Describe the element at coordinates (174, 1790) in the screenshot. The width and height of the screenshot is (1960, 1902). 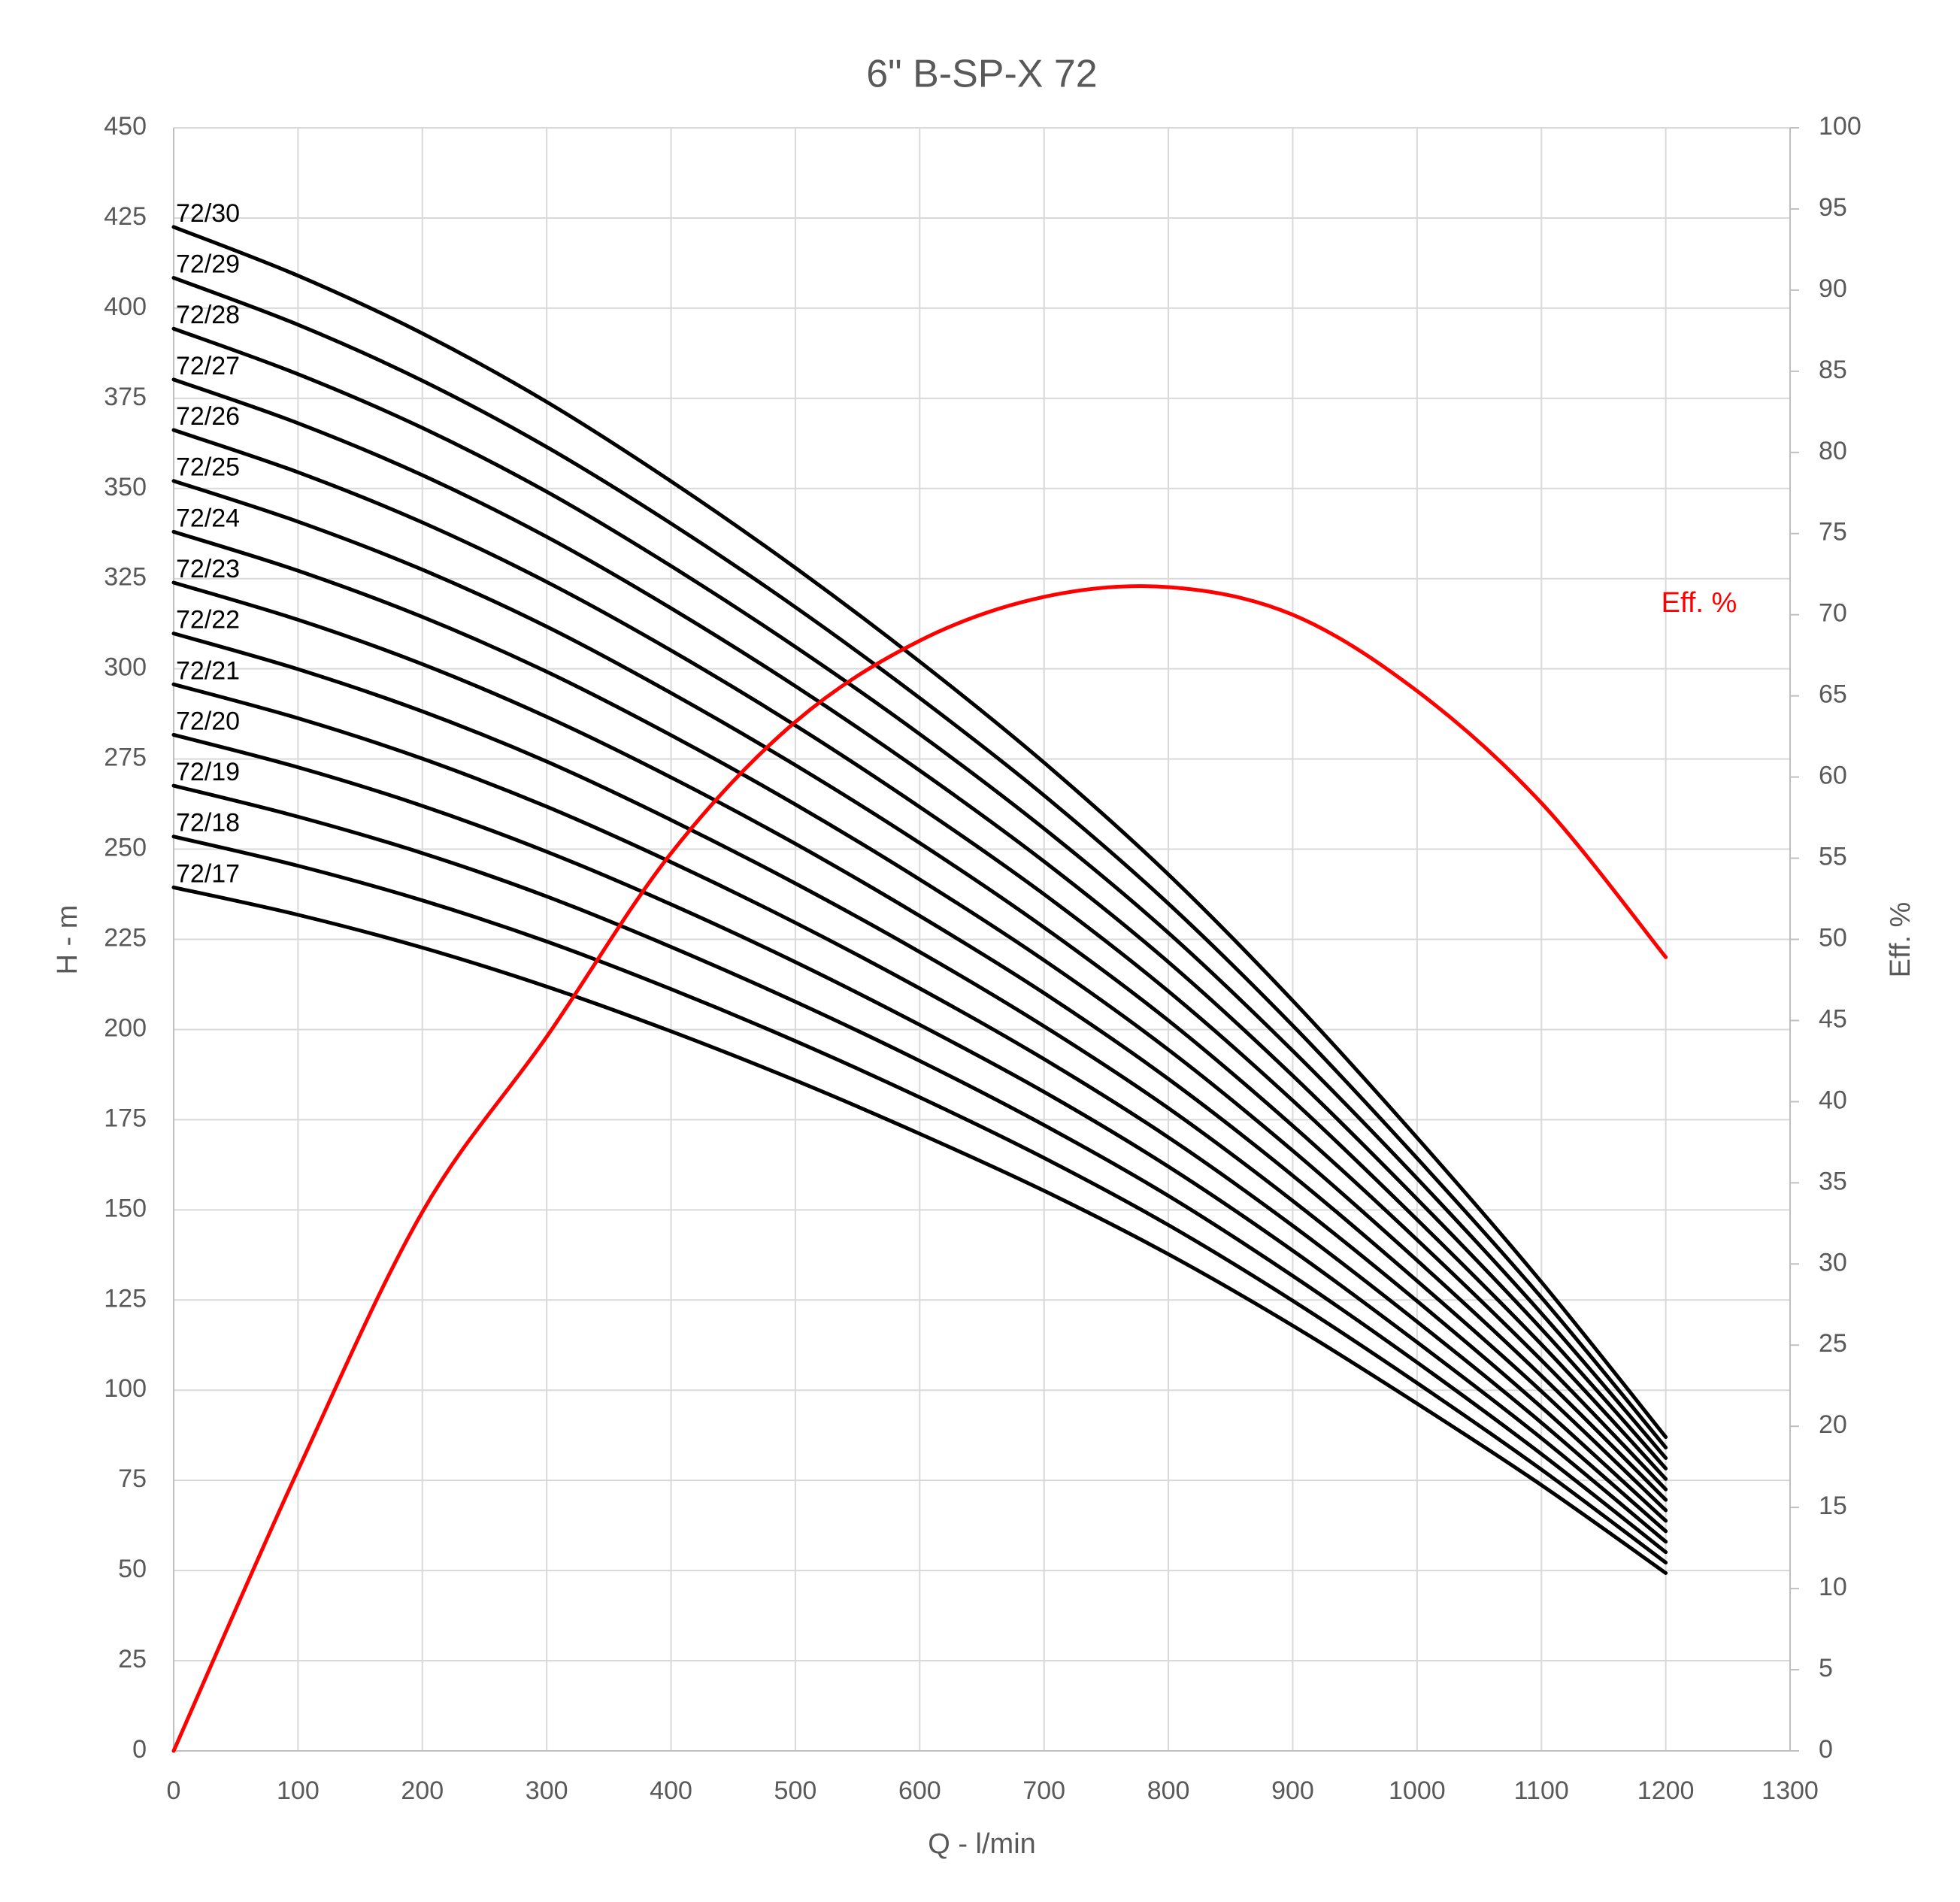
I see `x-tick-label: 0` at that location.